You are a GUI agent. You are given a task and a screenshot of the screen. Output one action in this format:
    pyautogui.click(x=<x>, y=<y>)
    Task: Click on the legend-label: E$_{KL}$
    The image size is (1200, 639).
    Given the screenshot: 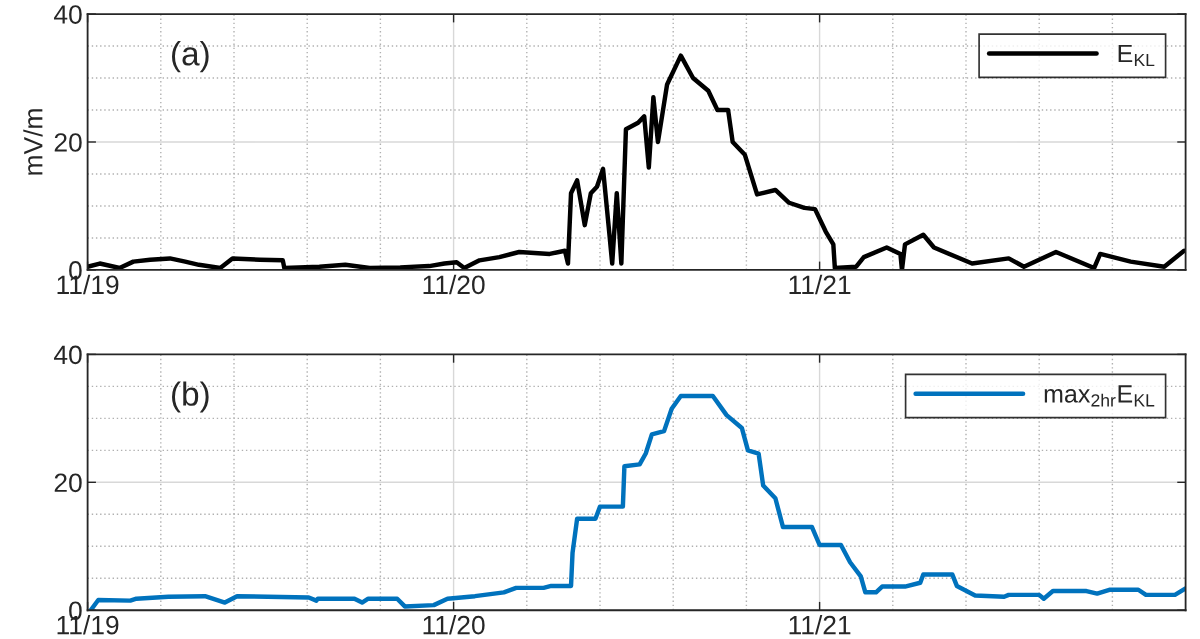 What is the action you would take?
    pyautogui.click(x=1136, y=55)
    